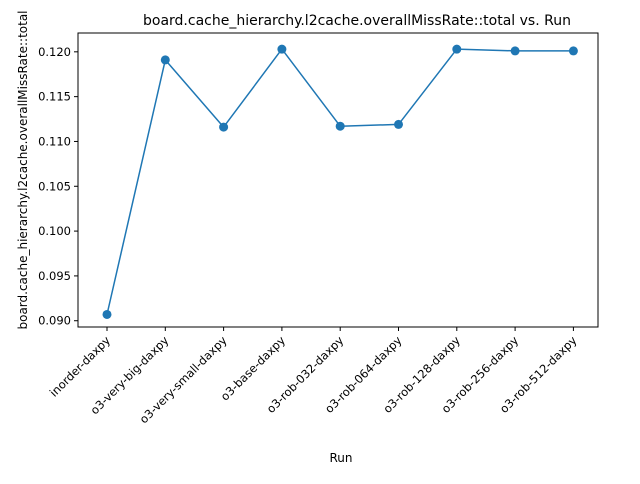  I want to click on x-tick-label: inorder-daxpy, so click(80, 366).